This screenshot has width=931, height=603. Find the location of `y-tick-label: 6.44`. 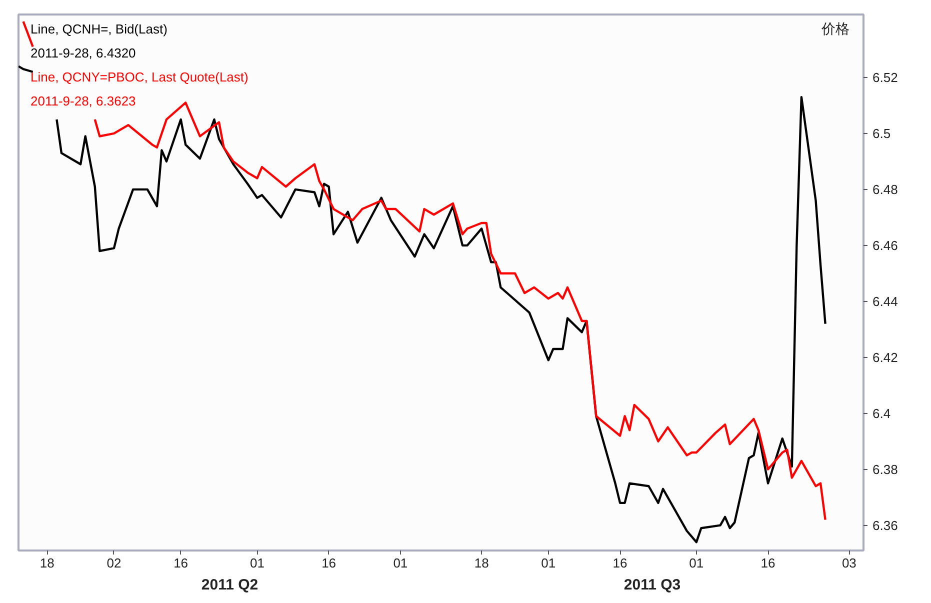

y-tick-label: 6.44 is located at coordinates (885, 301).